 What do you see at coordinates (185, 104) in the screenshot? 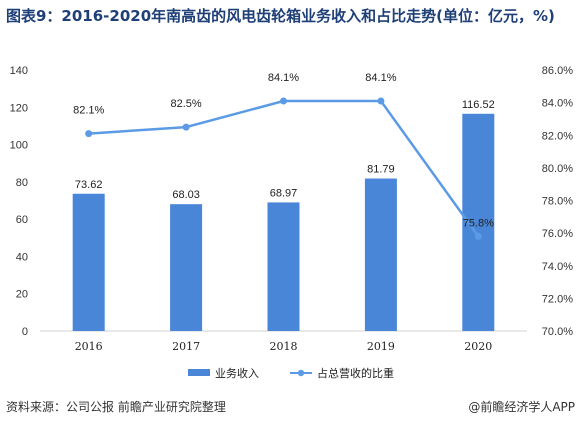
I see `line-data-label: 82.5%` at bounding box center [185, 104].